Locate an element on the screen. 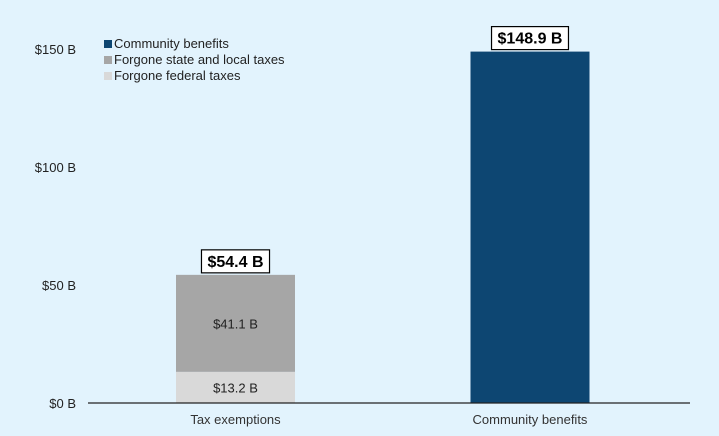  legend-label: Community benefits is located at coordinates (171, 43).